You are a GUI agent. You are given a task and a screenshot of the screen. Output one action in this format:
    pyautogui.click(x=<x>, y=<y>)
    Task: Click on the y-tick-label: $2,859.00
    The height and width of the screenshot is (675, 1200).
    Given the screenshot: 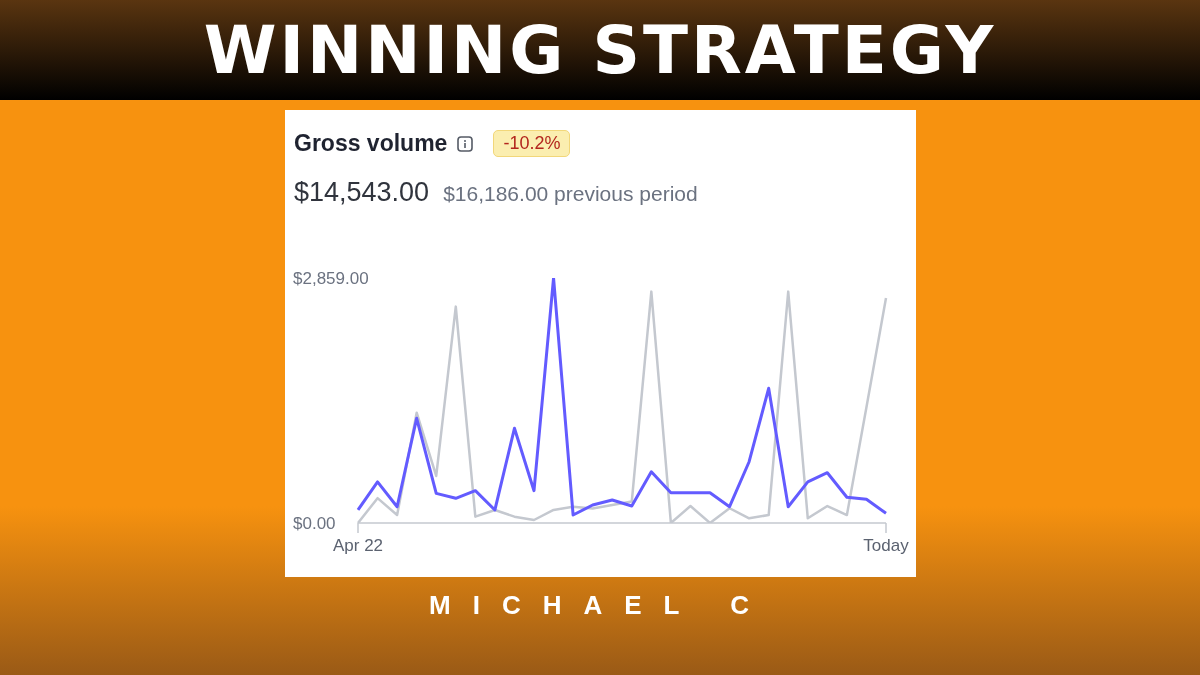 What is the action you would take?
    pyautogui.click(x=331, y=278)
    